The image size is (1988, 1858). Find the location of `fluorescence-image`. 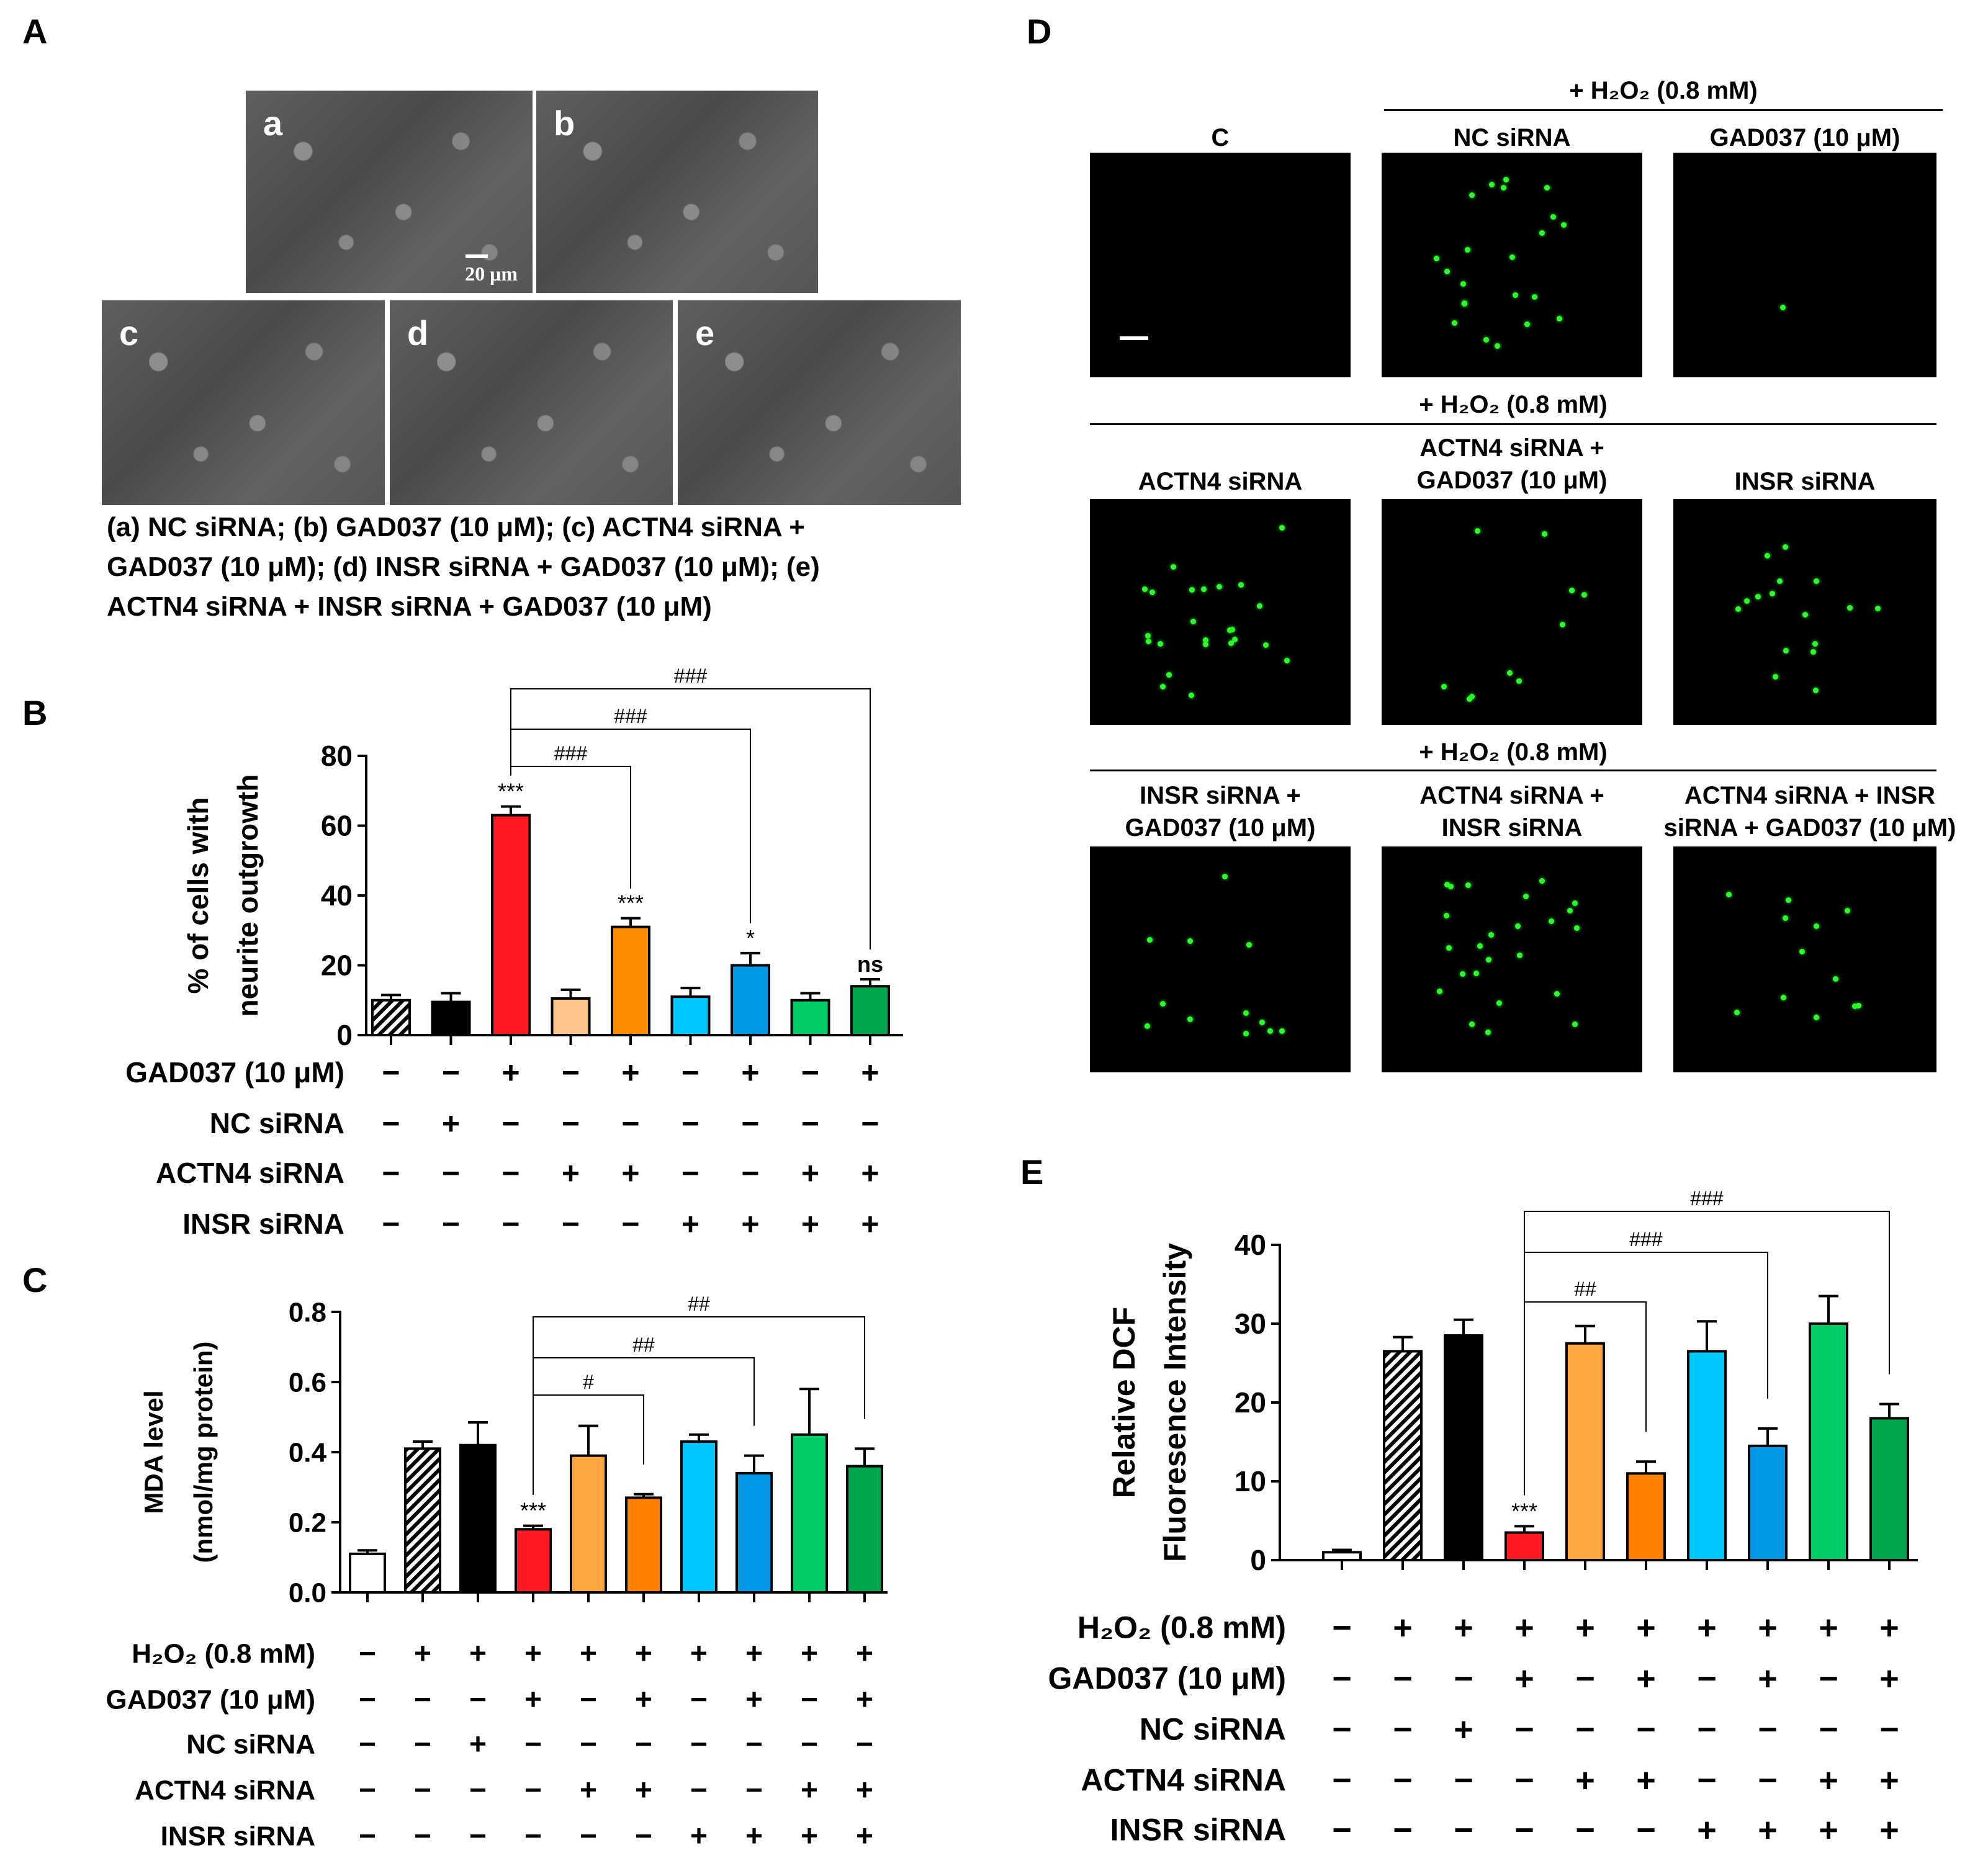

fluorescence-image is located at coordinates (1805, 612).